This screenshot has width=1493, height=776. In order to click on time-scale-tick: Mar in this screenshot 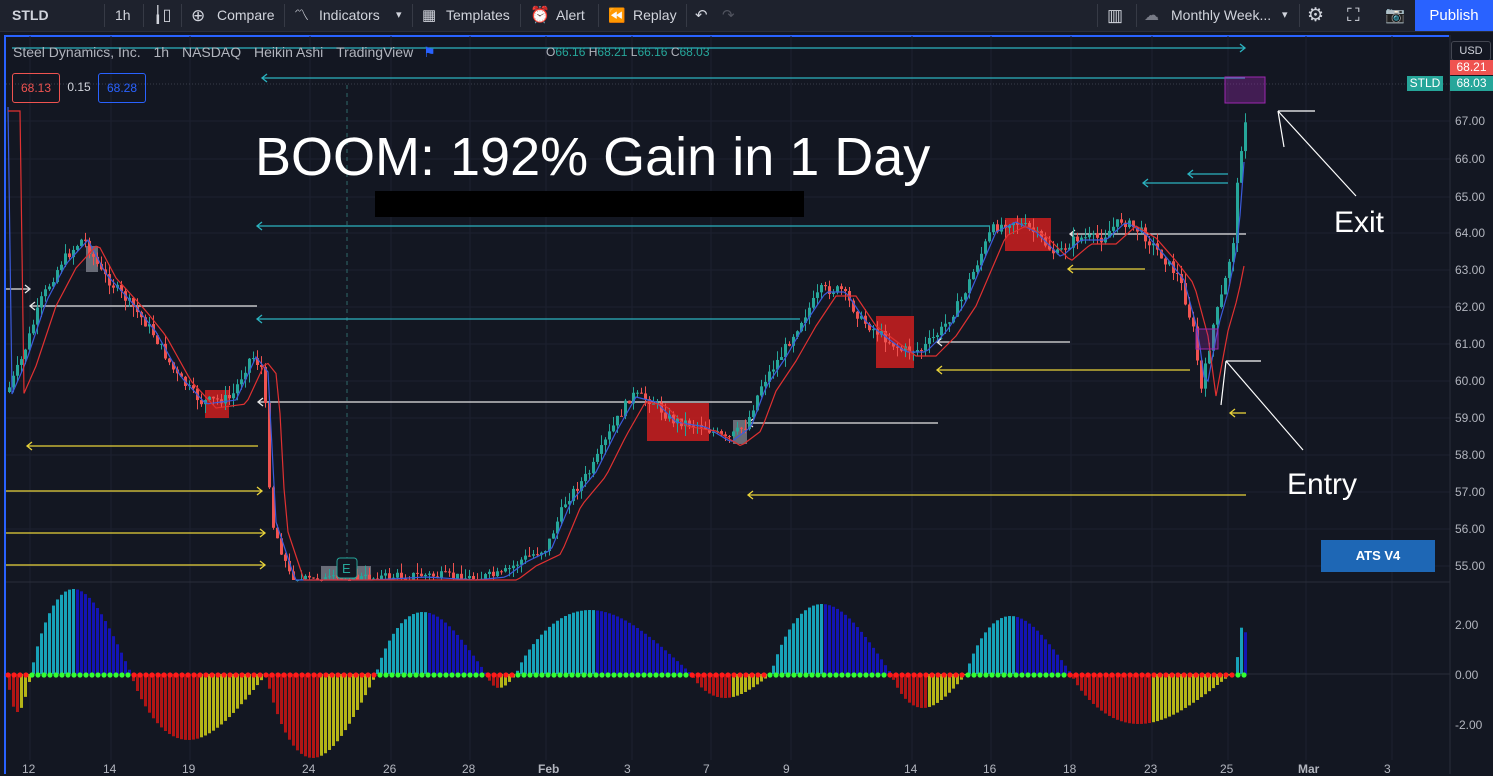, I will do `click(1309, 769)`.